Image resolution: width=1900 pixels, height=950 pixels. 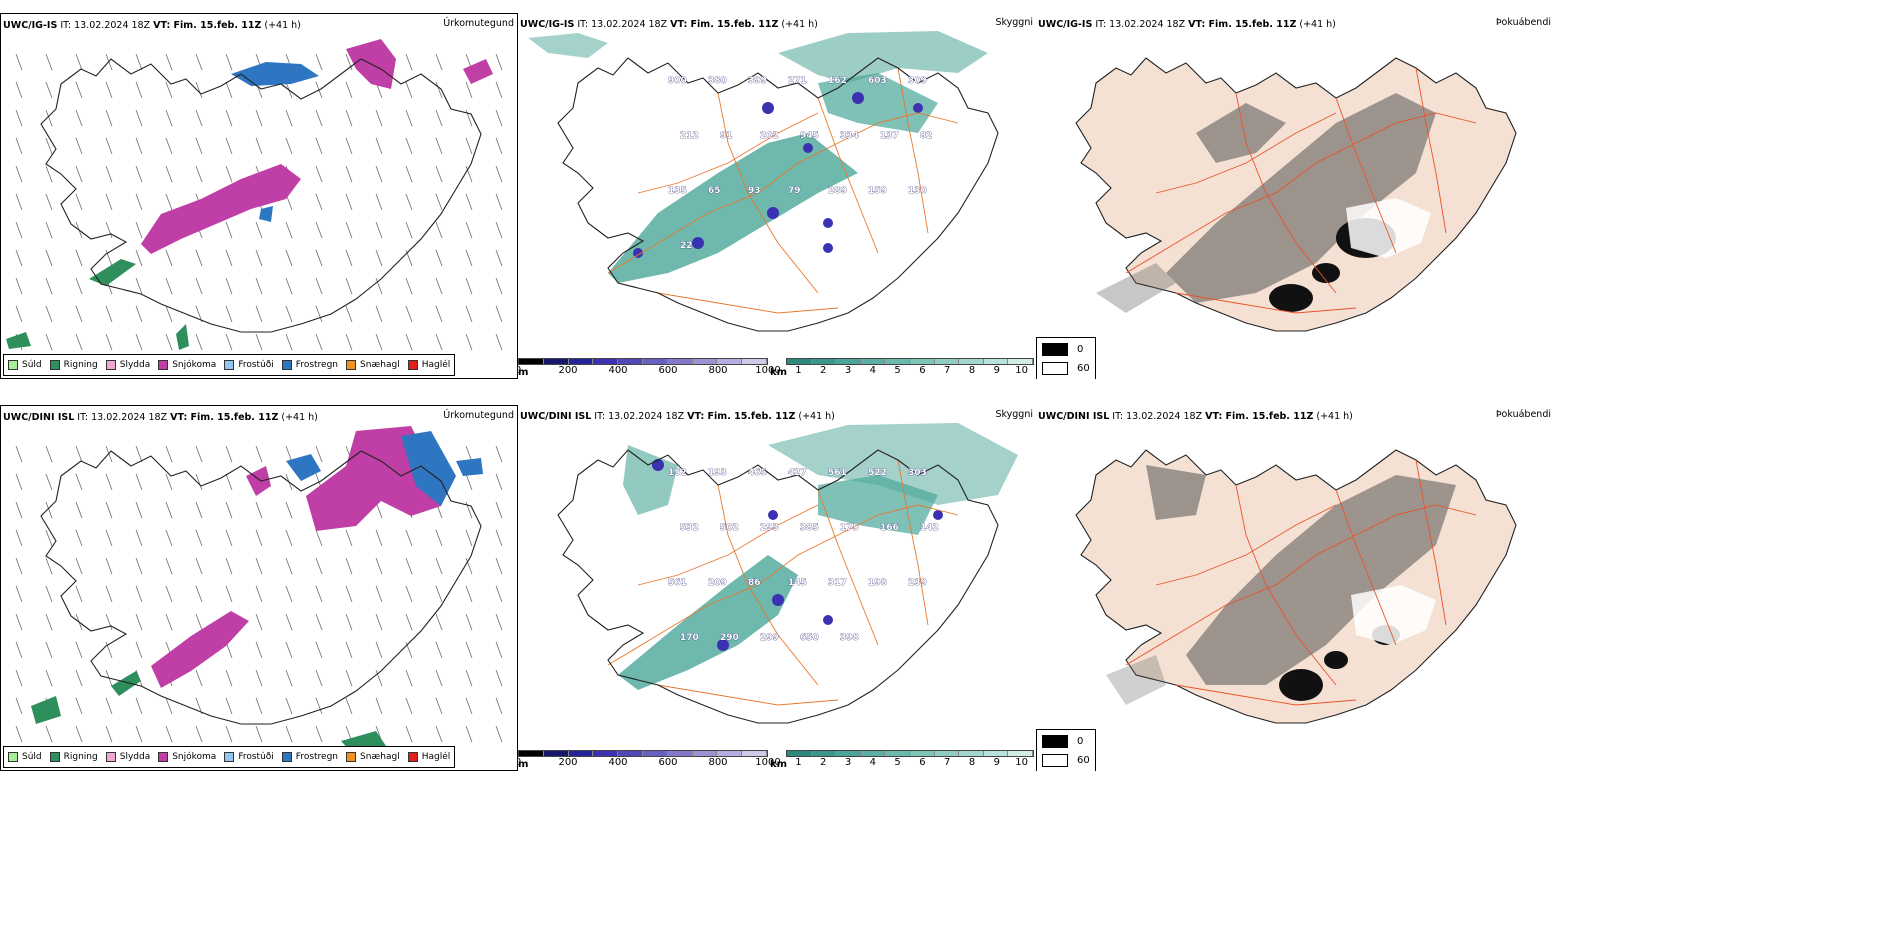 I want to click on ceiling-label: 650, so click(x=809, y=638).